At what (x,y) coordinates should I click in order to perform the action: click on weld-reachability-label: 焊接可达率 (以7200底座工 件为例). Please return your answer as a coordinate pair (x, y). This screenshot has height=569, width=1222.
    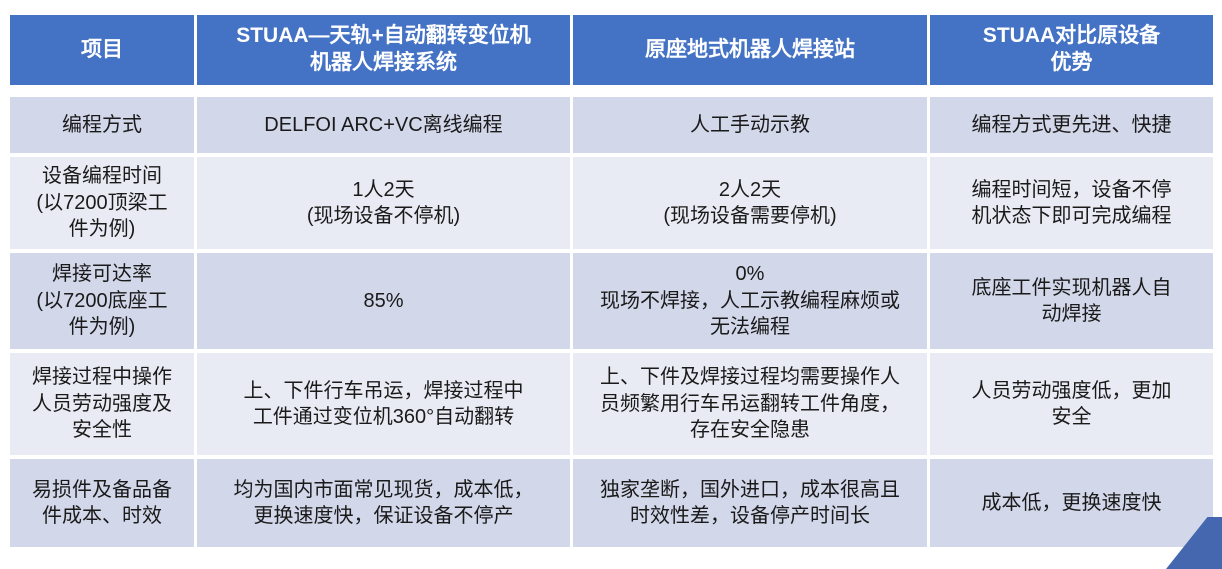
    Looking at the image, I should click on (102, 301).